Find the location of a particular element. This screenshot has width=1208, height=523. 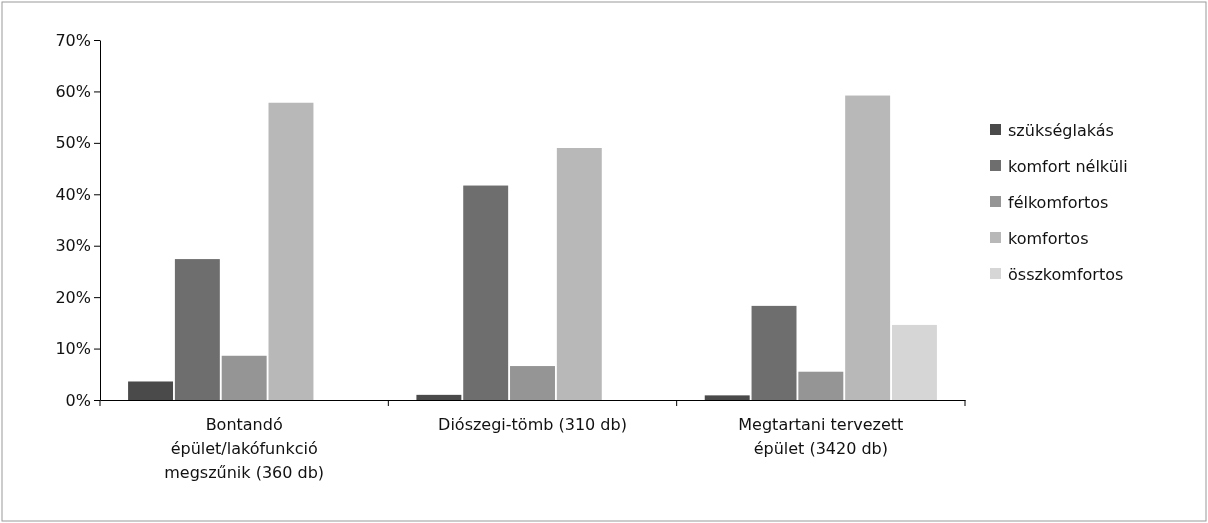

y-tick-label: 10% is located at coordinates (73, 349).